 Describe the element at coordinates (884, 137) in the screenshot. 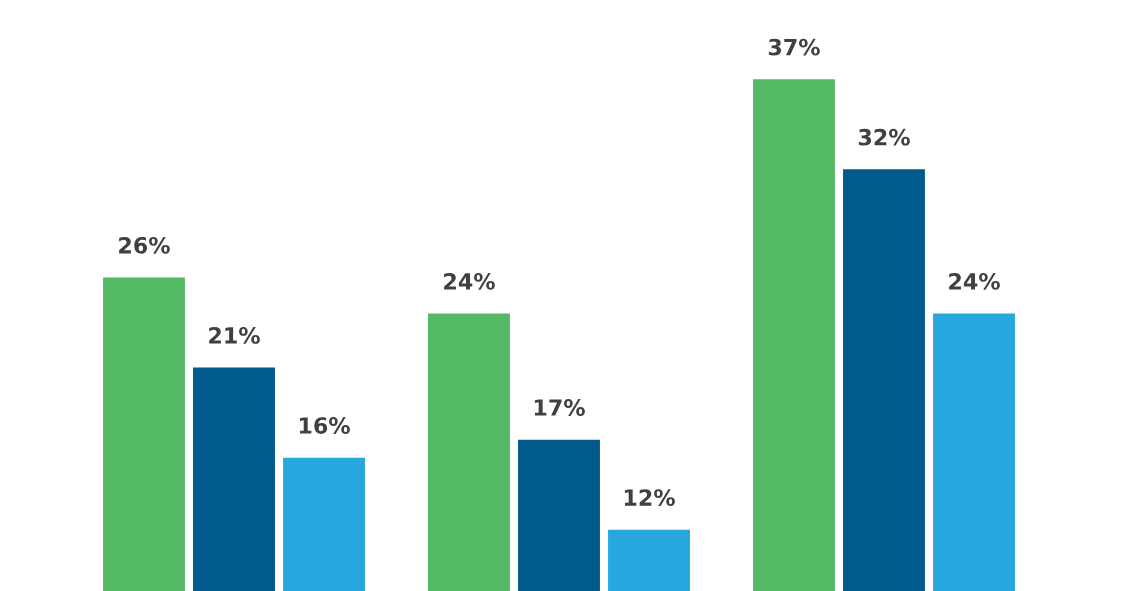

I see `data-label: 32%` at that location.